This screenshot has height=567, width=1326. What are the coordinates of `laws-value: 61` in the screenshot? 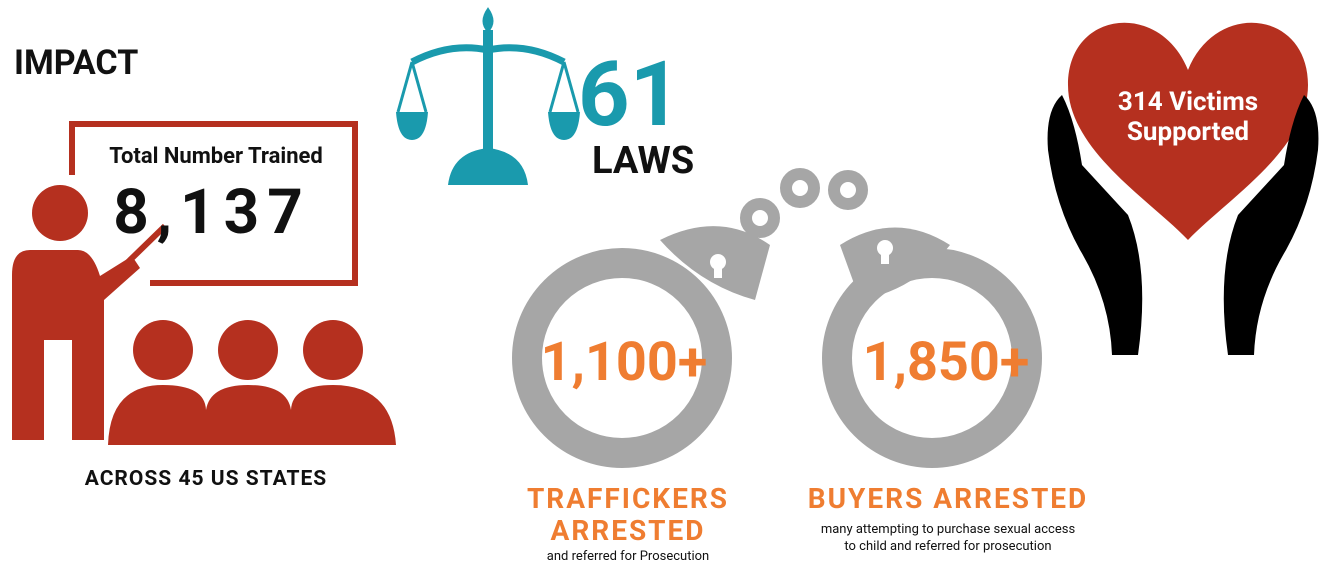 It's located at (629, 94).